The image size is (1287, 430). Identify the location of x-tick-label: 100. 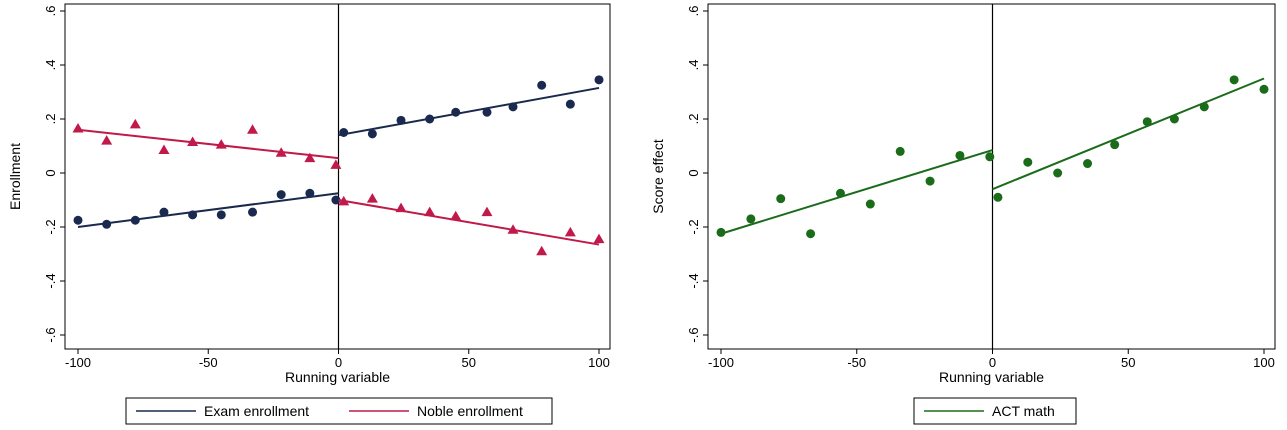
(1264, 362).